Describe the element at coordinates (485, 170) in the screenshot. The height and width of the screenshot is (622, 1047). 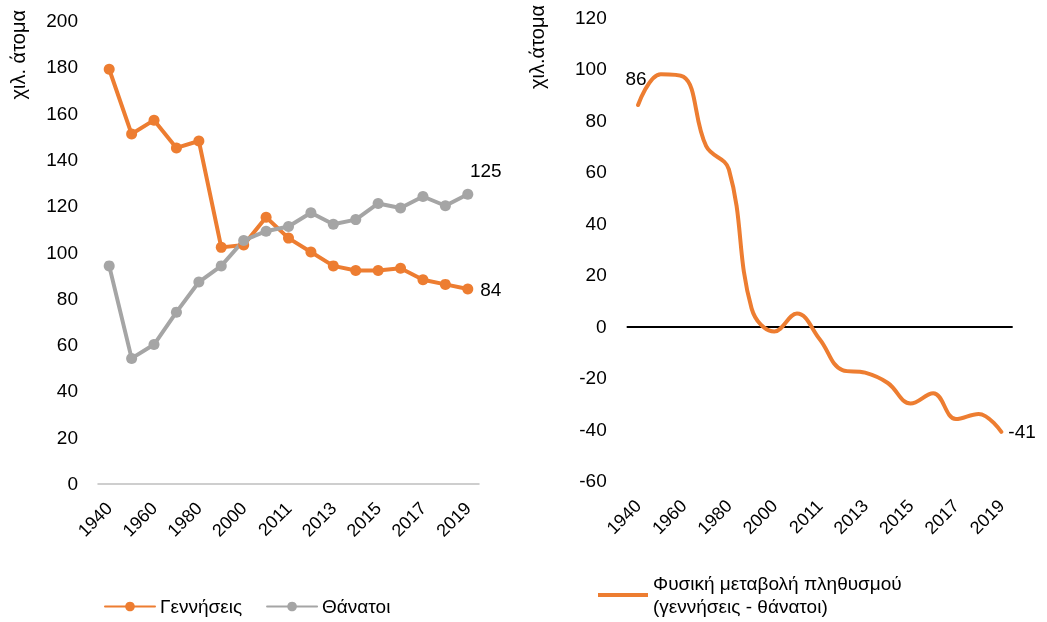
I see `data-label: 125` at that location.